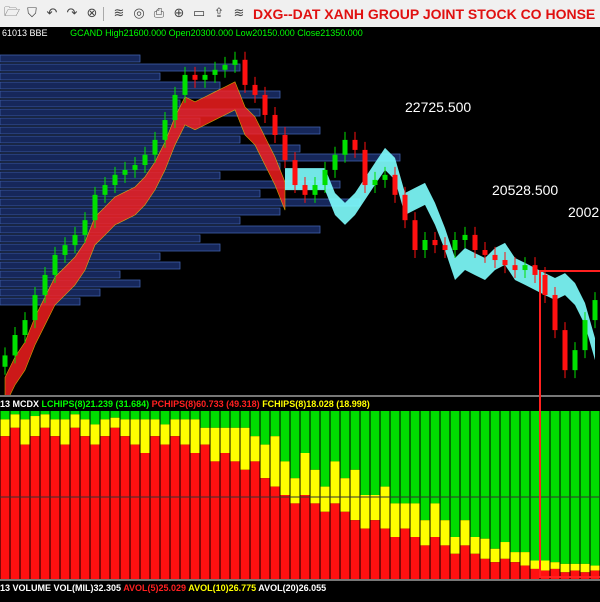  I want to click on mcdx-label: 13 MCDX, so click(20, 404).